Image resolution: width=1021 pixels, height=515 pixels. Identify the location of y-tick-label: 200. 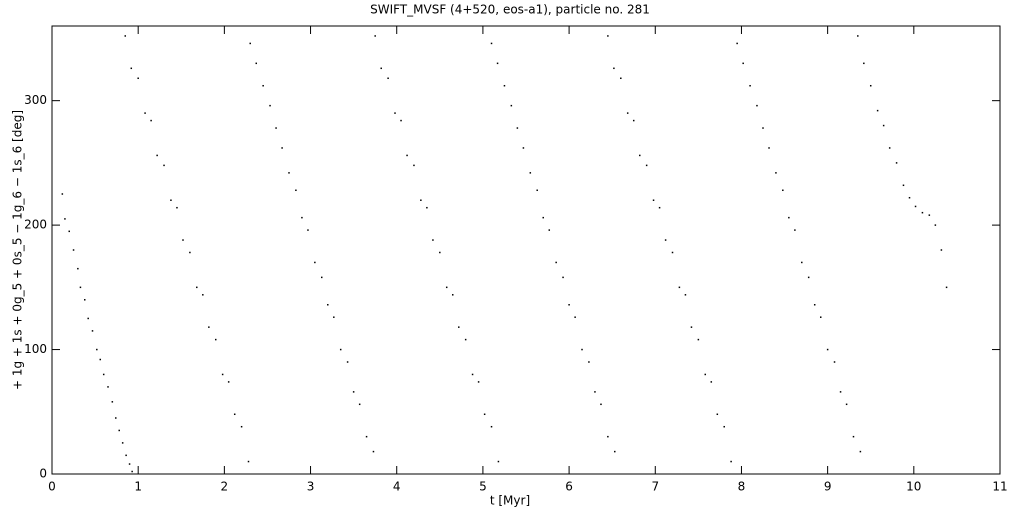
(35, 225).